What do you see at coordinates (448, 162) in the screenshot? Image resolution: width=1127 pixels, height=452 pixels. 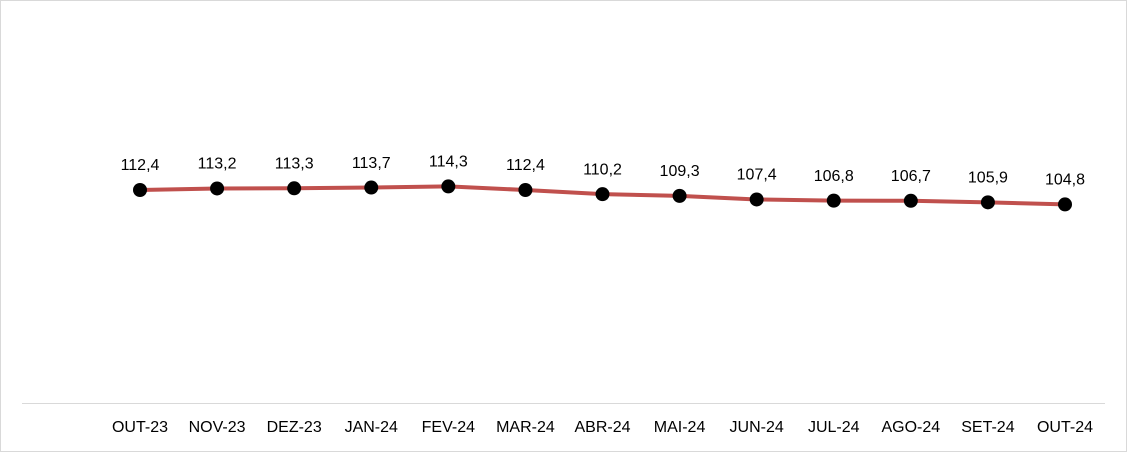 I see `data-label: 114,3` at bounding box center [448, 162].